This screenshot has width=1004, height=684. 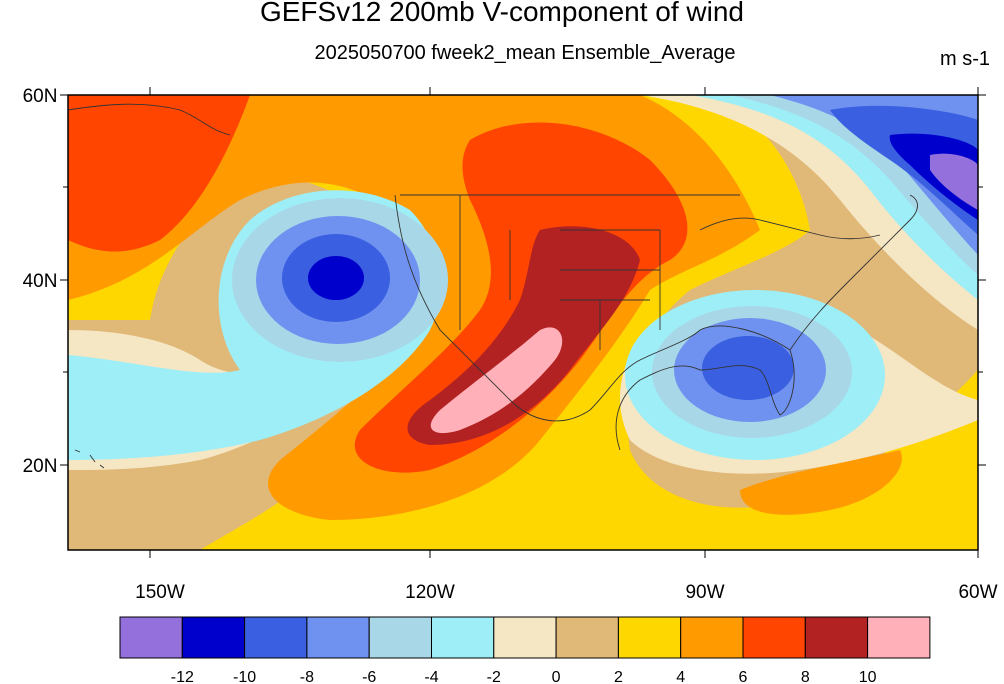 I want to click on colorbar-label: 4, so click(x=680, y=676).